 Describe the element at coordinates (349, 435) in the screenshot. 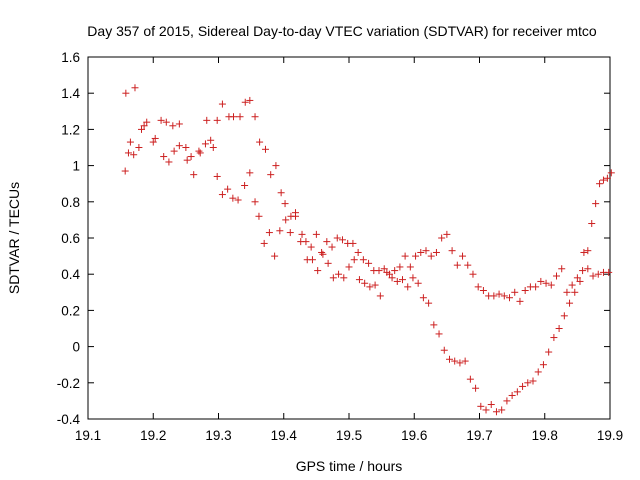

I see `x-tick-label: 19.5` at that location.